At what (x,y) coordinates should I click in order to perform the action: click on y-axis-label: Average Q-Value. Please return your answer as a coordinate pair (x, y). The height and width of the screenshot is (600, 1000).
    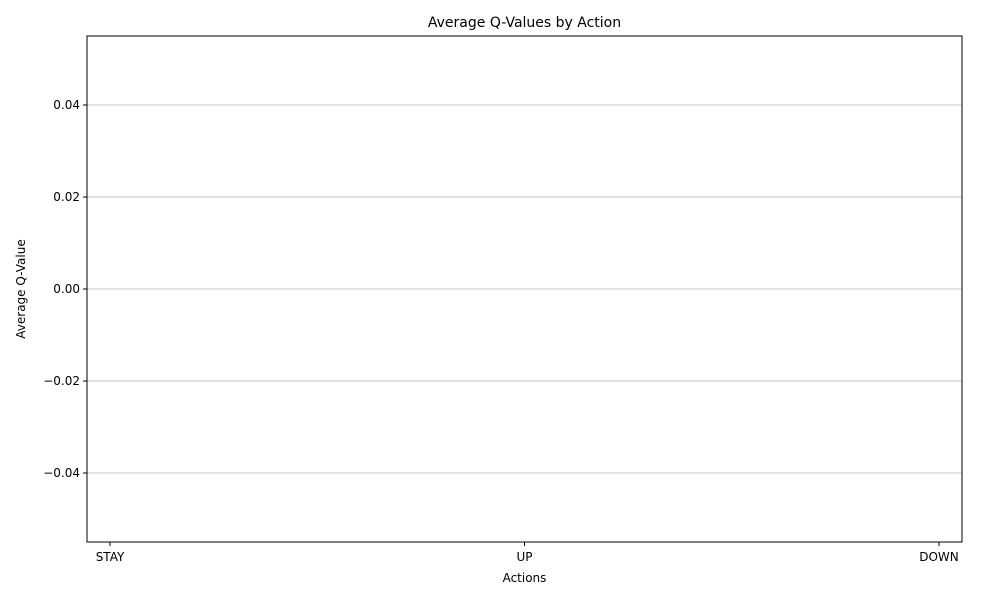
    Looking at the image, I should click on (21, 288).